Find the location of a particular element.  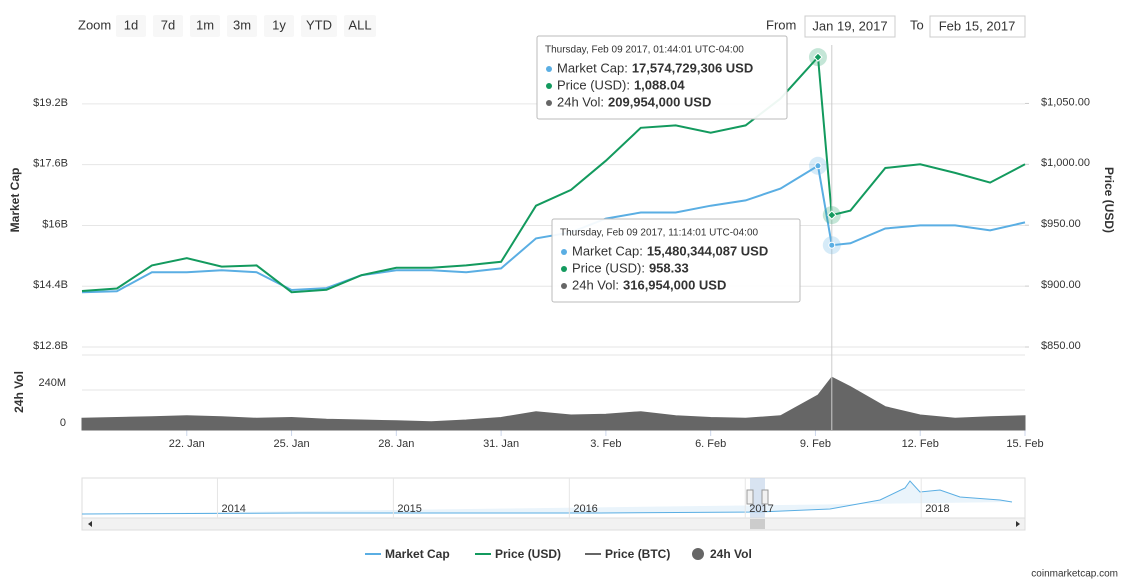

x-tick-label: 28. Jan is located at coordinates (396, 444).